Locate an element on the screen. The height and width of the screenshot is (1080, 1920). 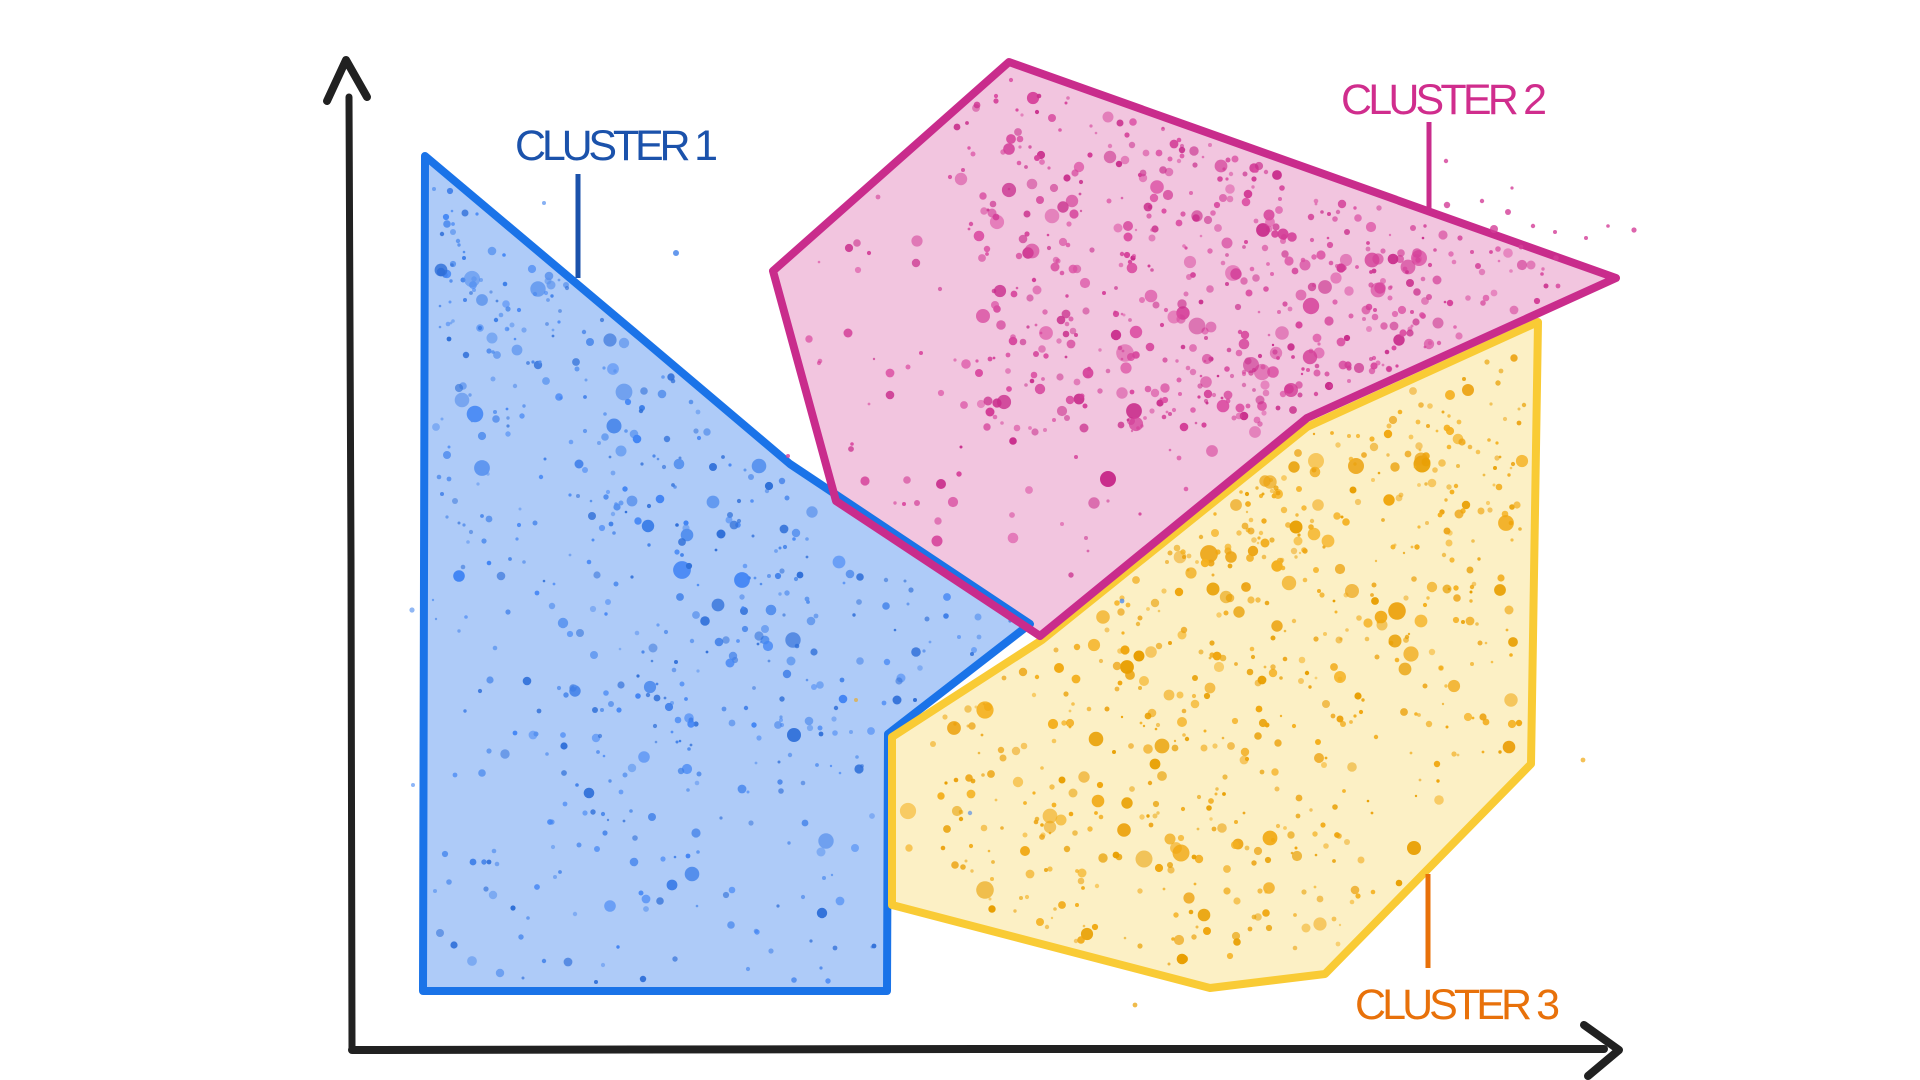
svg-text: CLUSTER 2 is located at coordinates (1444, 100).